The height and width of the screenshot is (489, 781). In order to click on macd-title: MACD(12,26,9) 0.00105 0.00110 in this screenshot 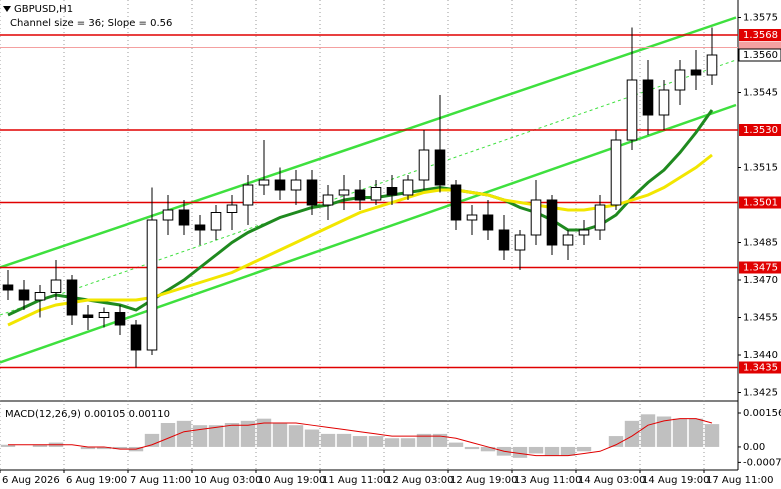, I will do `click(87, 414)`.